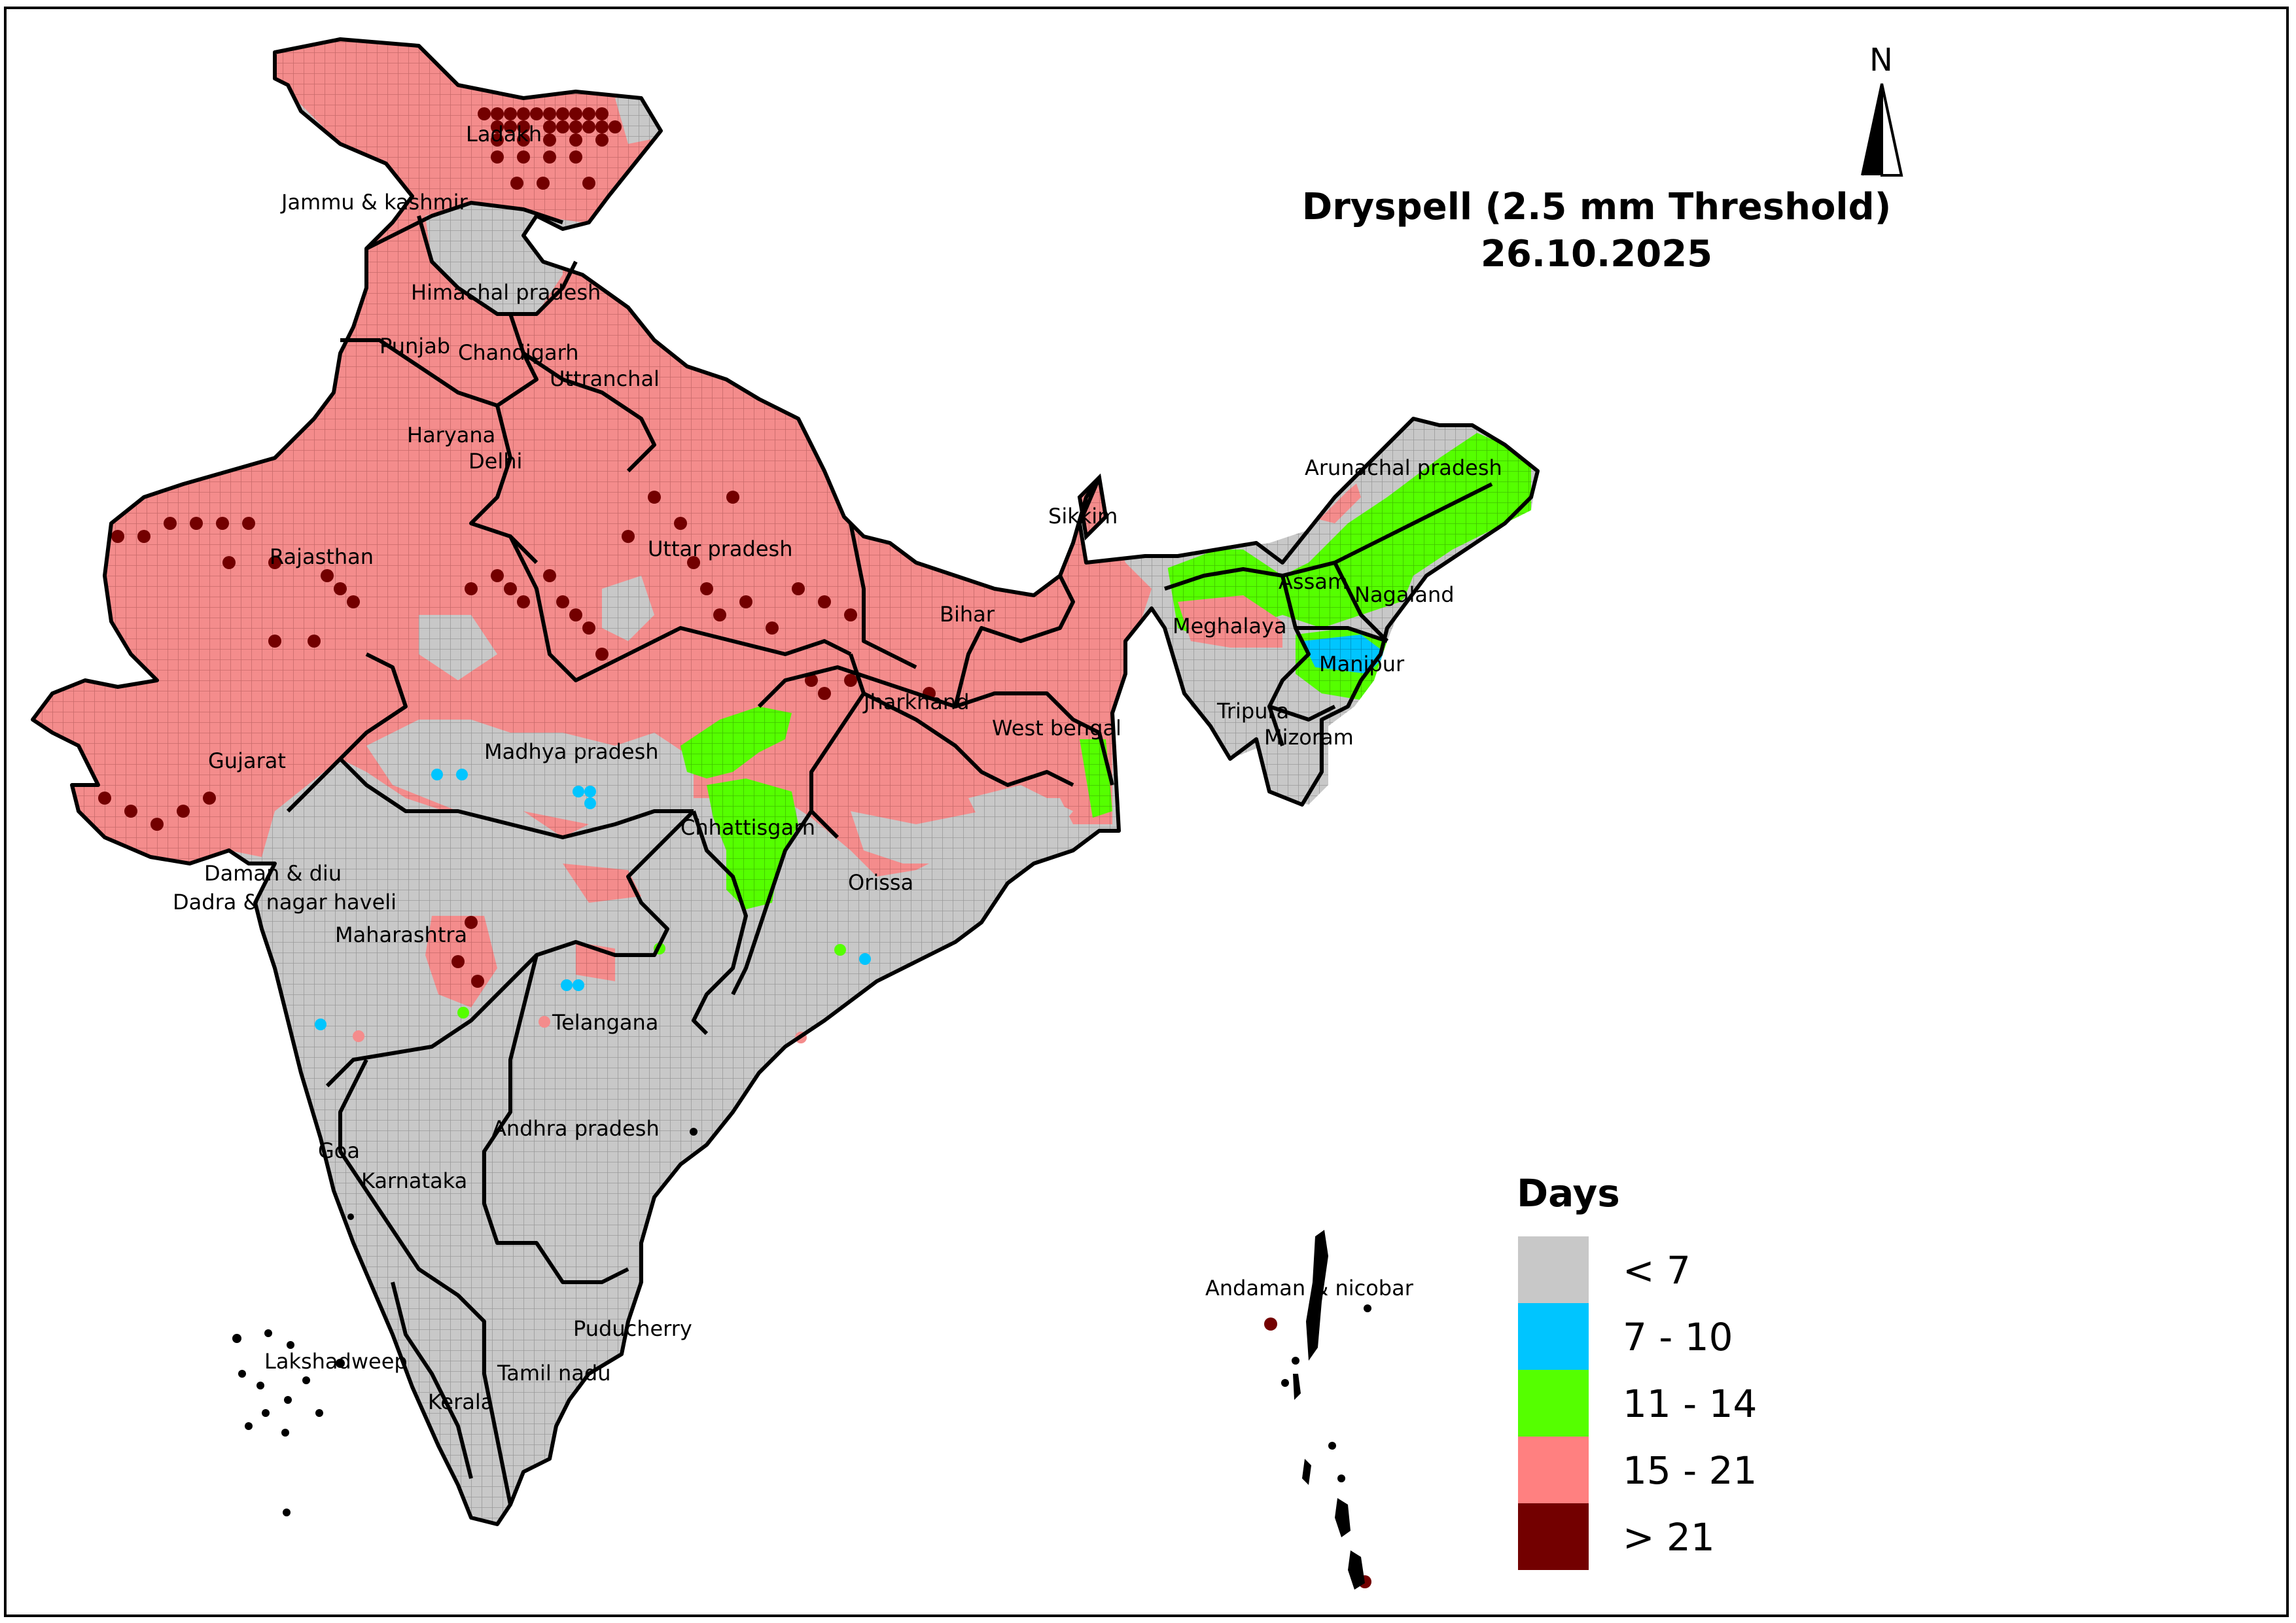  I want to click on label-maharashtra: Maharashtra, so click(401, 934).